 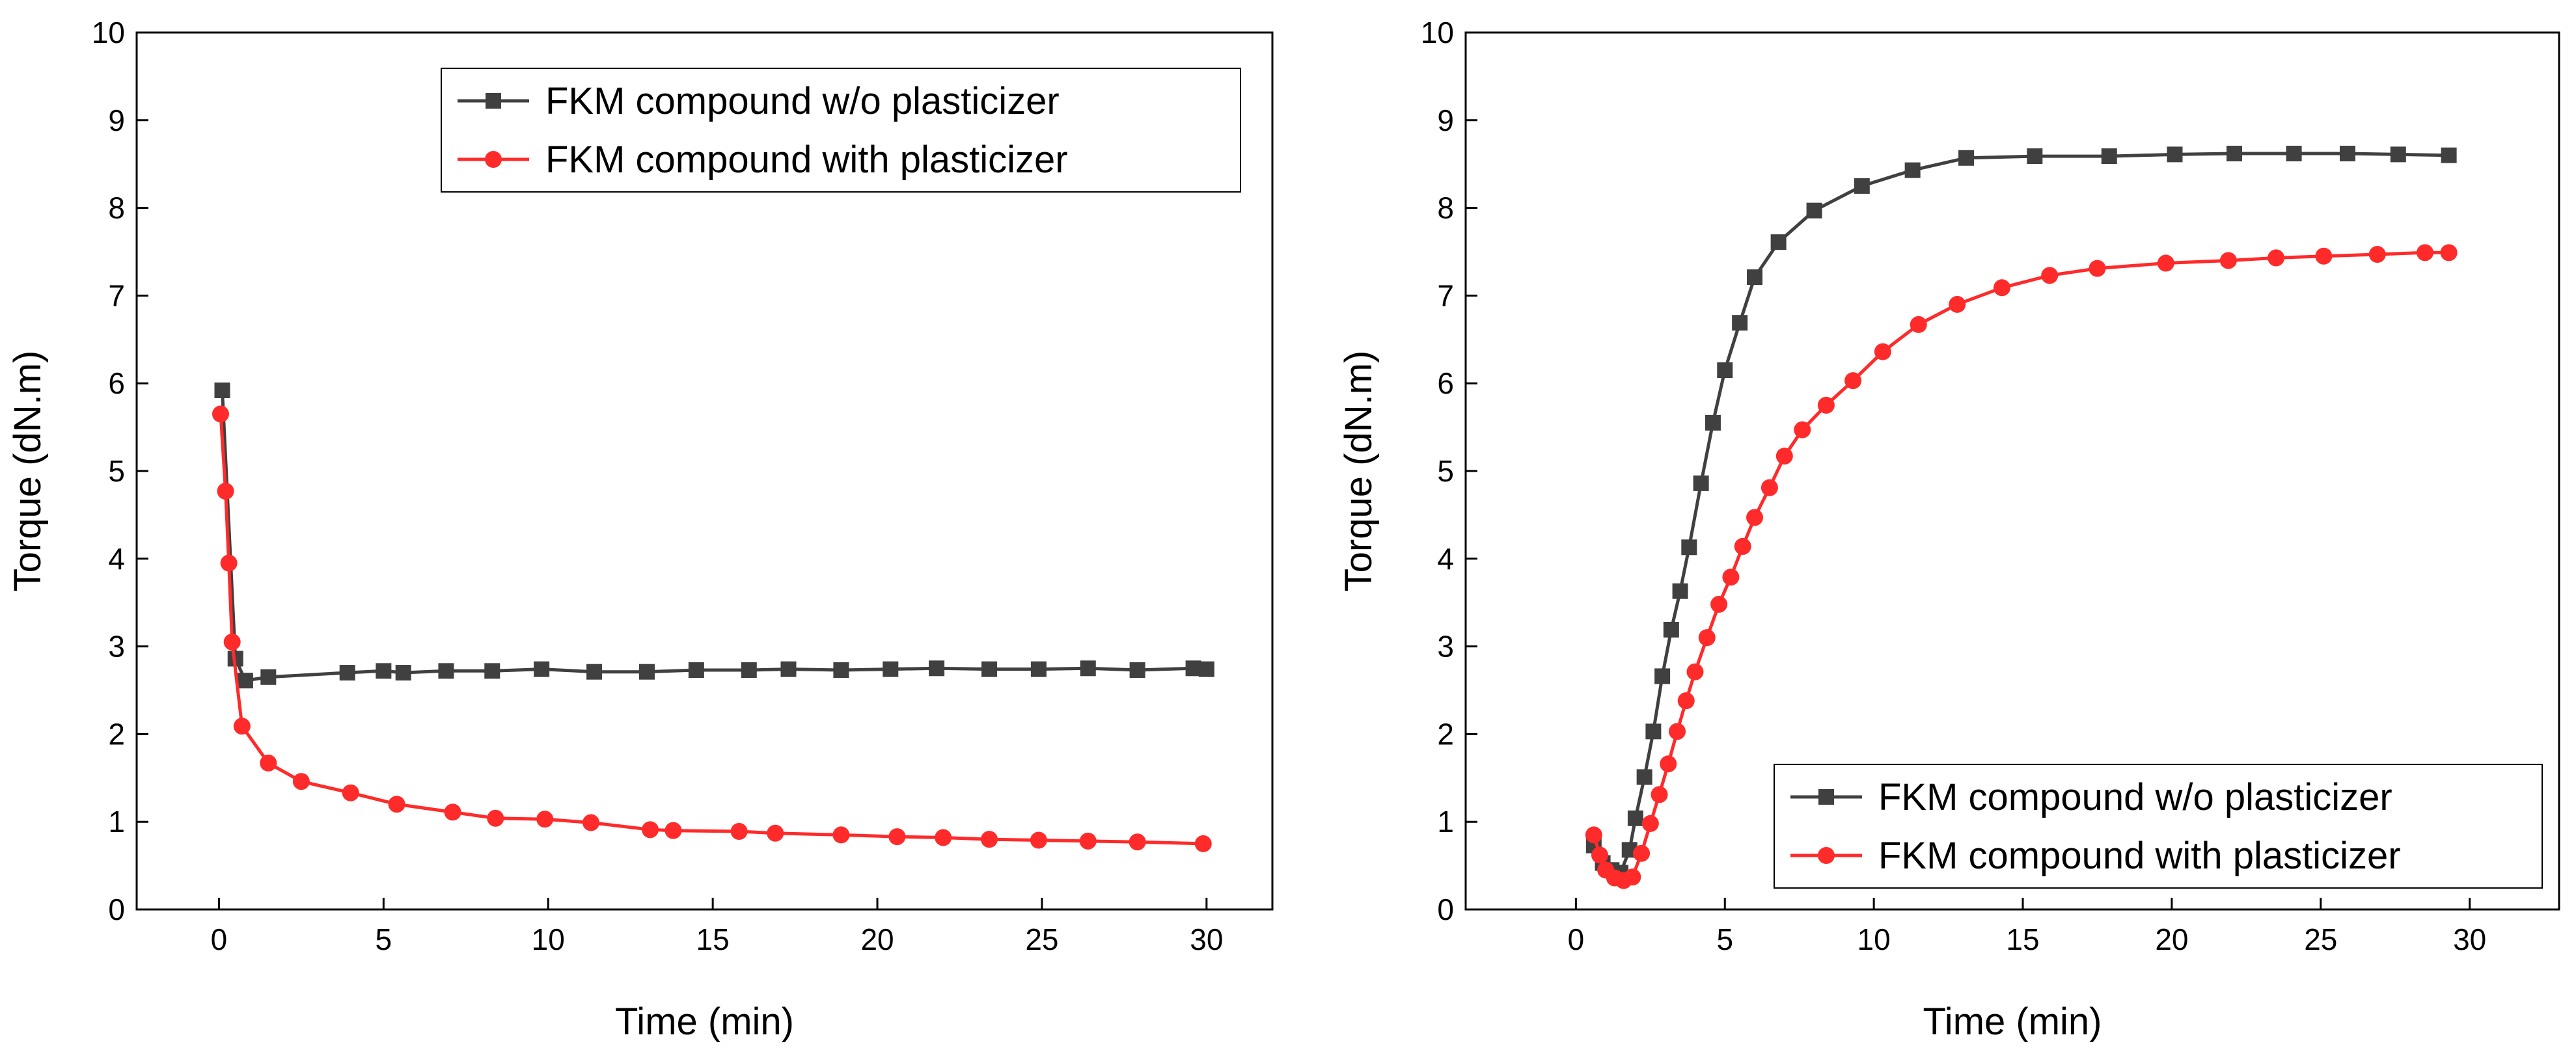 What do you see at coordinates (1827, 855) in the screenshot?
I see `legend-marker-with-plasticizer` at bounding box center [1827, 855].